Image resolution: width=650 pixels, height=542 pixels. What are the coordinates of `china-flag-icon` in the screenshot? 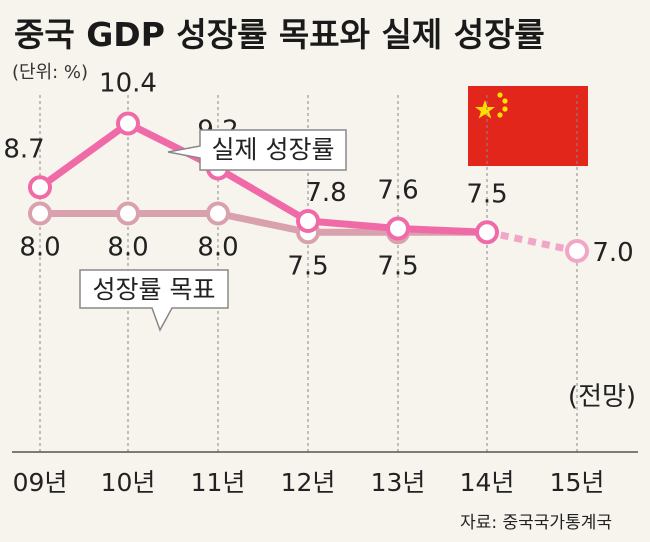 It's located at (528, 126).